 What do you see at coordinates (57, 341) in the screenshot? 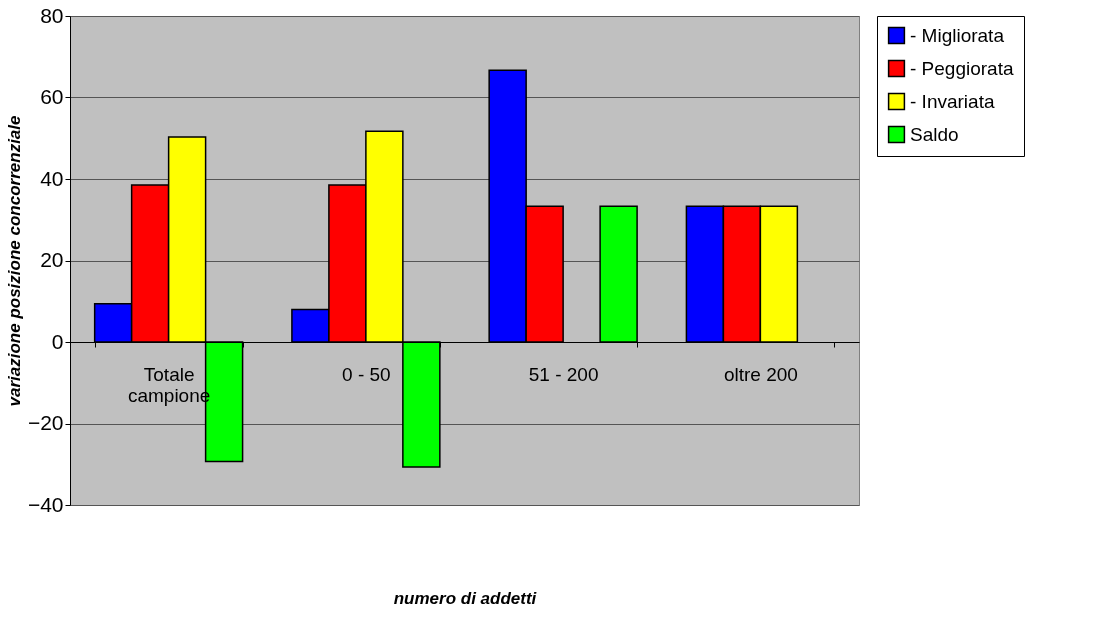
I see `y-tick-label: 0` at bounding box center [57, 341].